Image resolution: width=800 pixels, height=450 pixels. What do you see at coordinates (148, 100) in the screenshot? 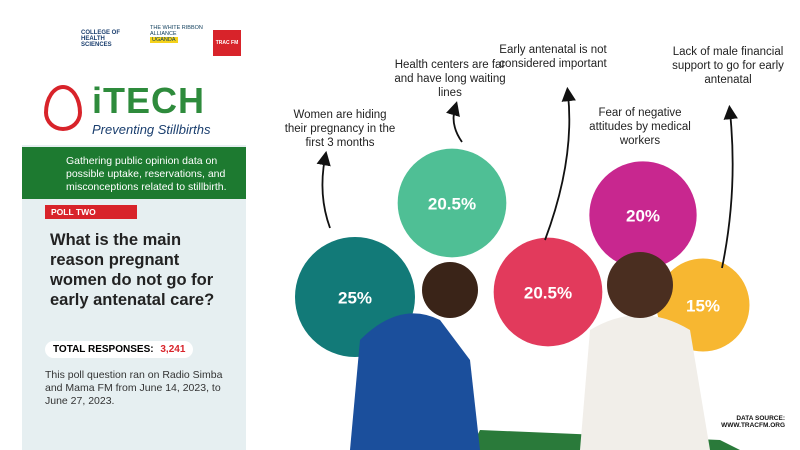
I see `brand: iTECH` at bounding box center [148, 100].